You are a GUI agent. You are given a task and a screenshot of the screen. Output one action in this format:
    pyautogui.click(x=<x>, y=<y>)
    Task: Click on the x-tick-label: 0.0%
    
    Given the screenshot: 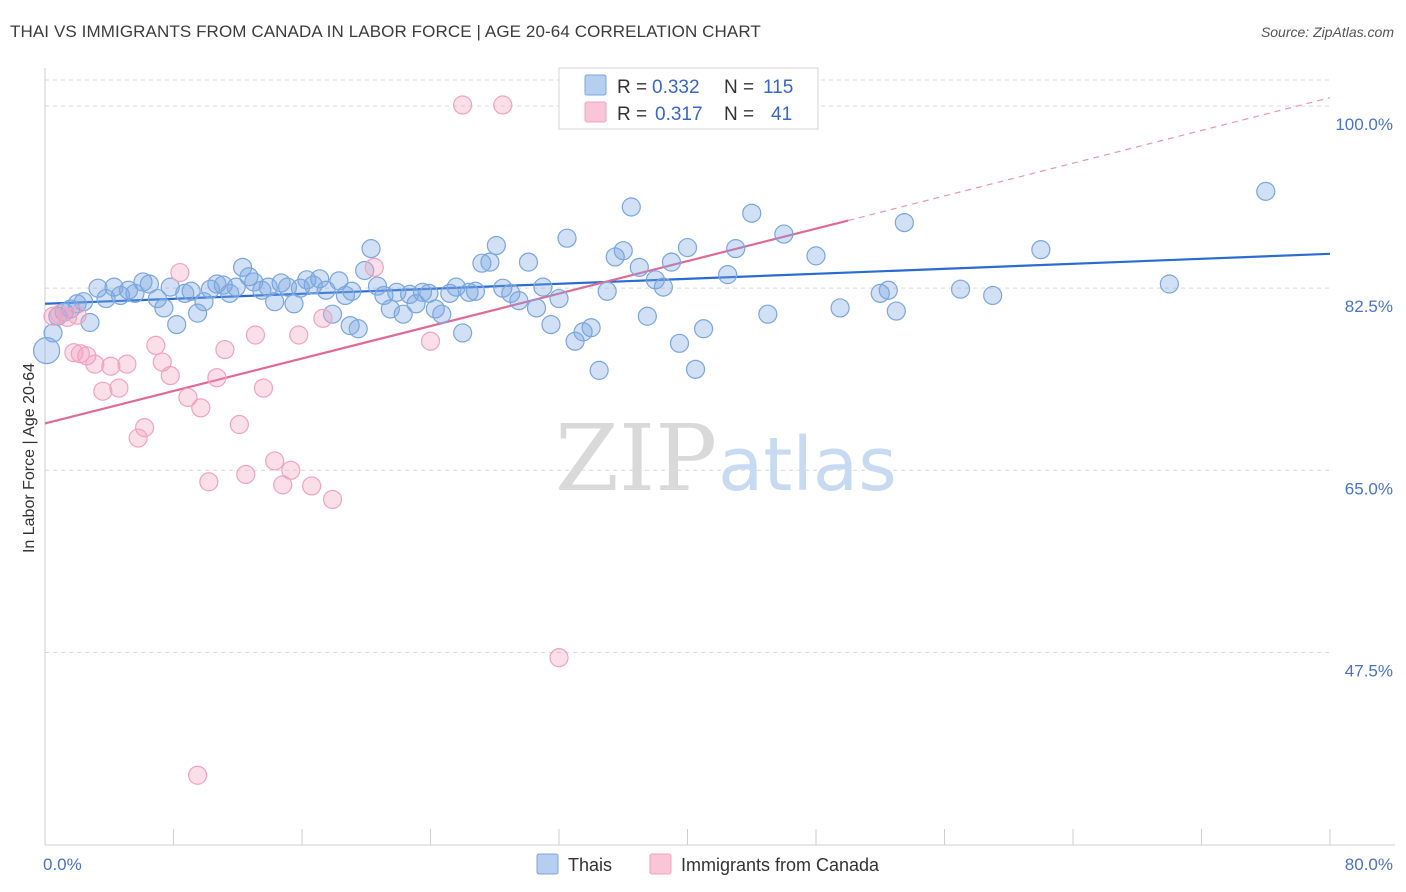 What is the action you would take?
    pyautogui.click(x=62, y=864)
    